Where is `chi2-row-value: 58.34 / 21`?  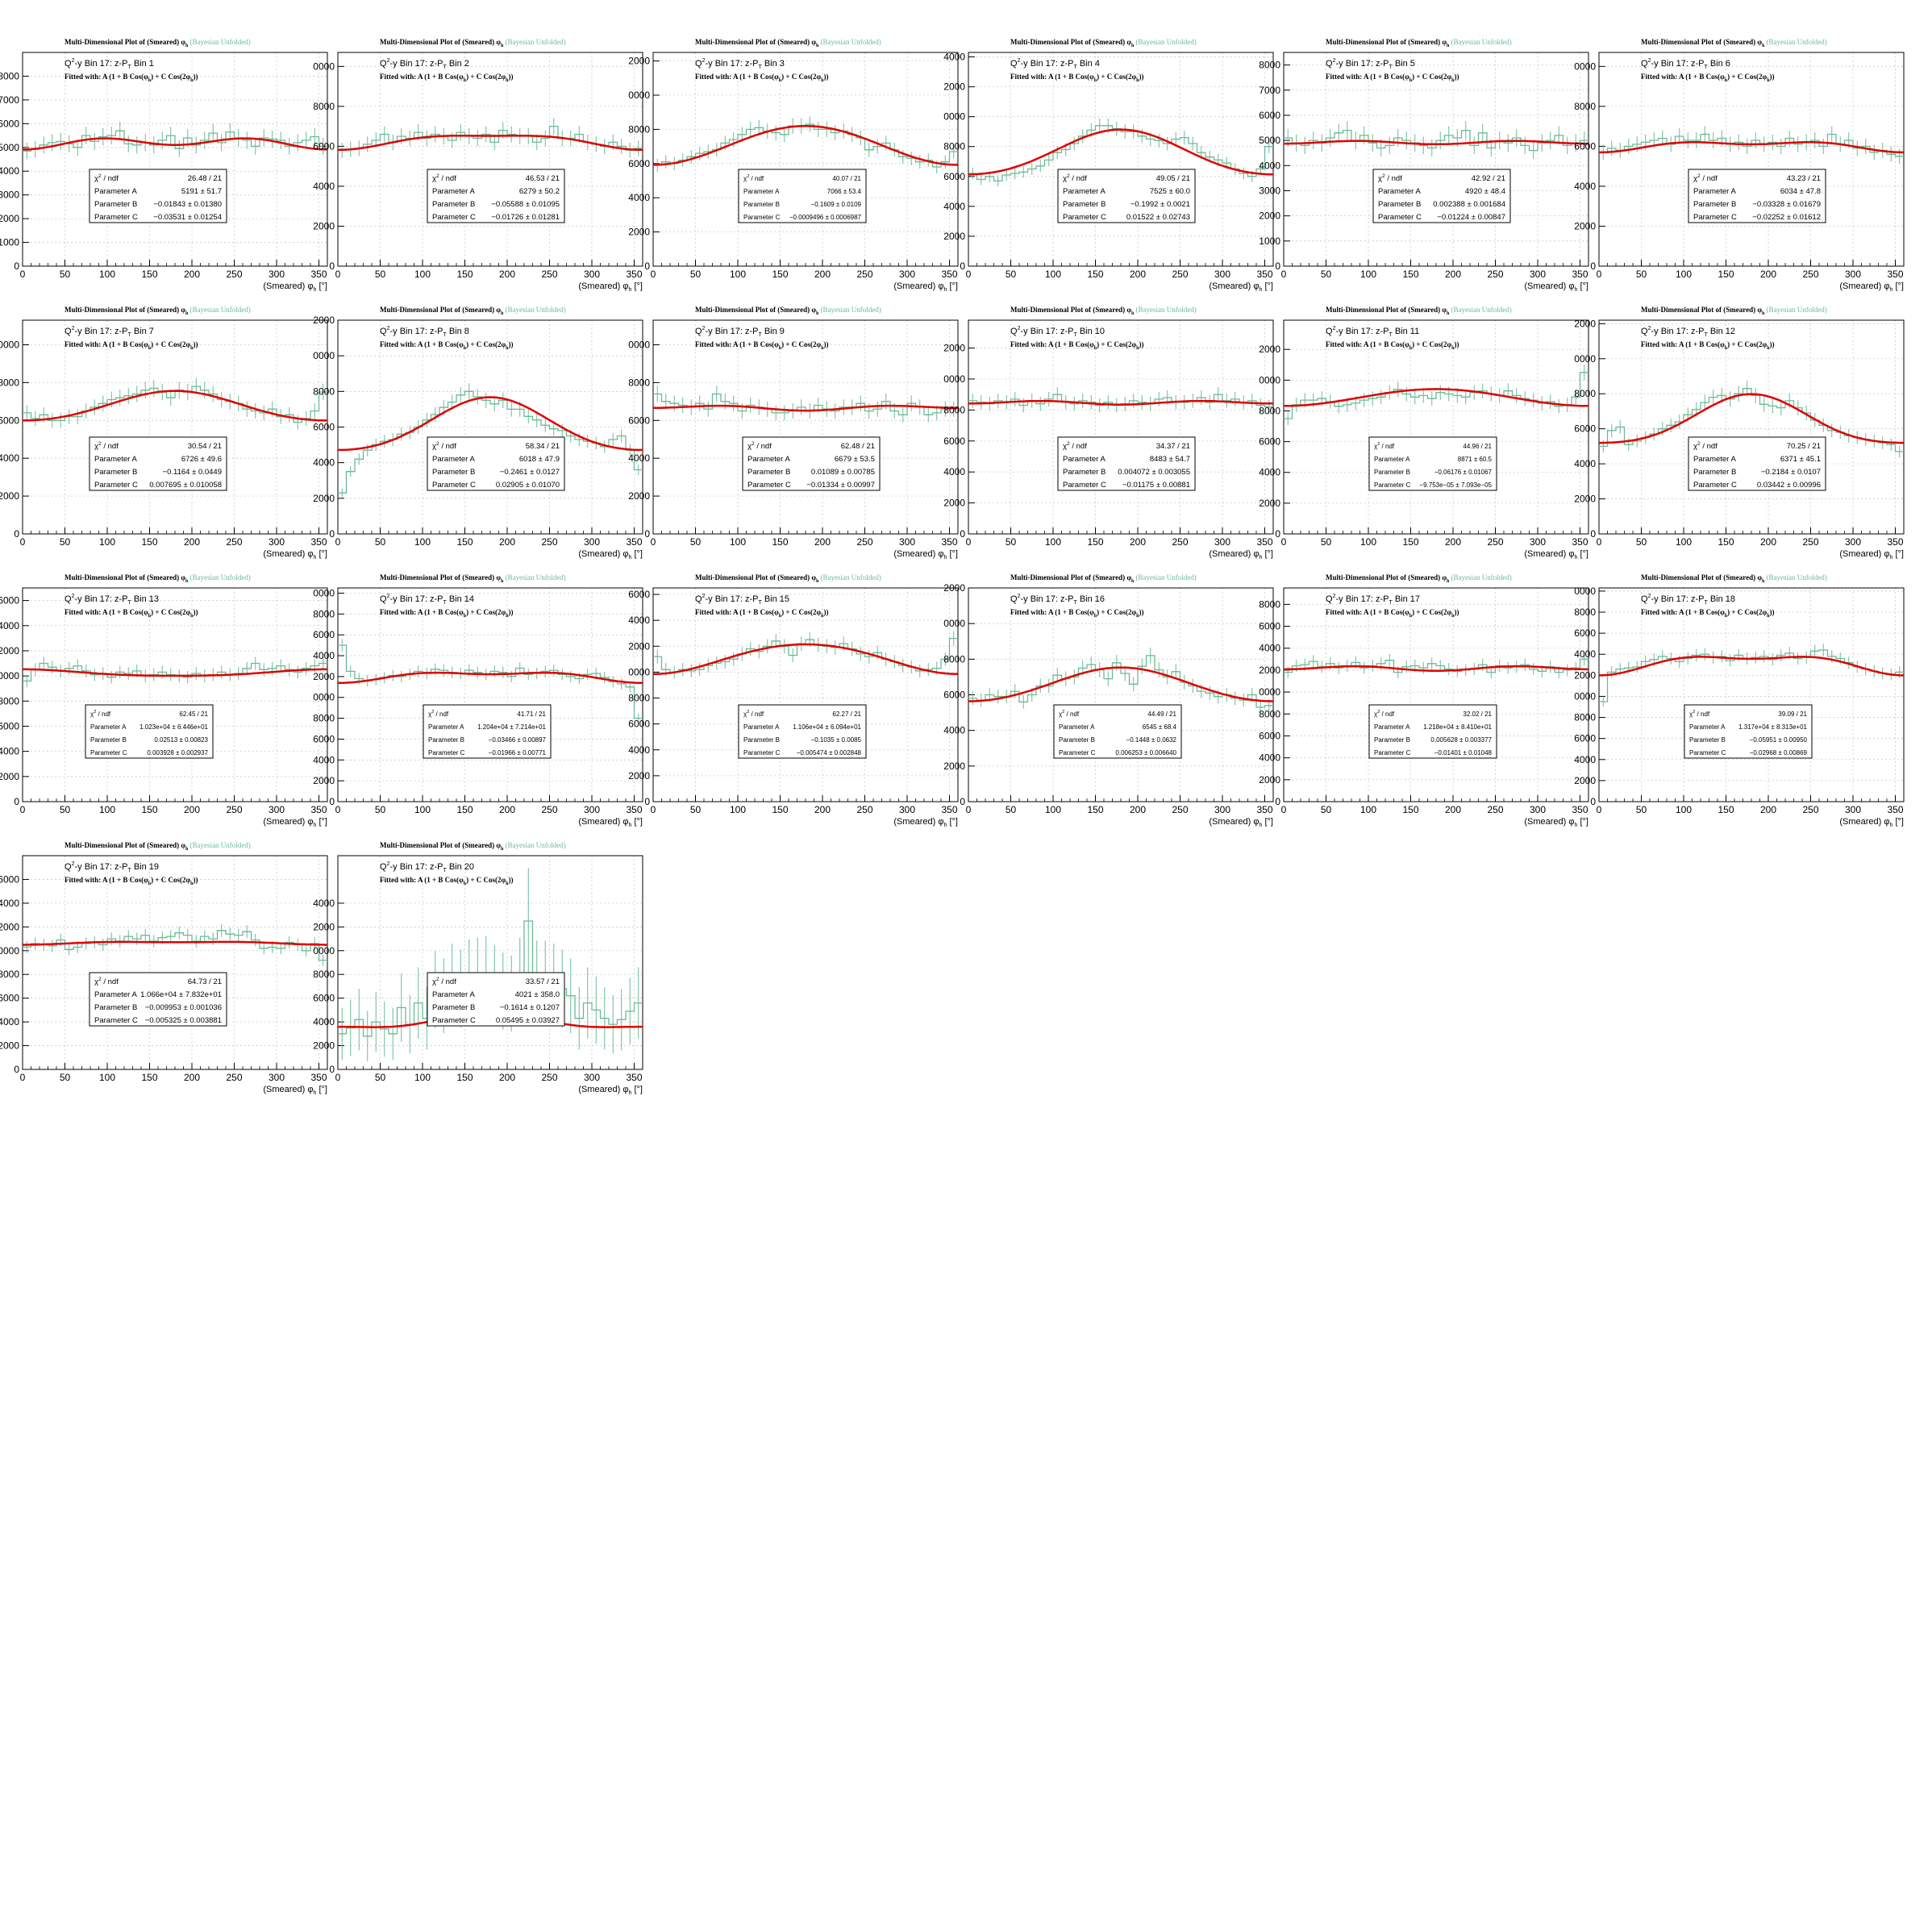
chi2-row-value: 58.34 / 21 is located at coordinates (543, 446).